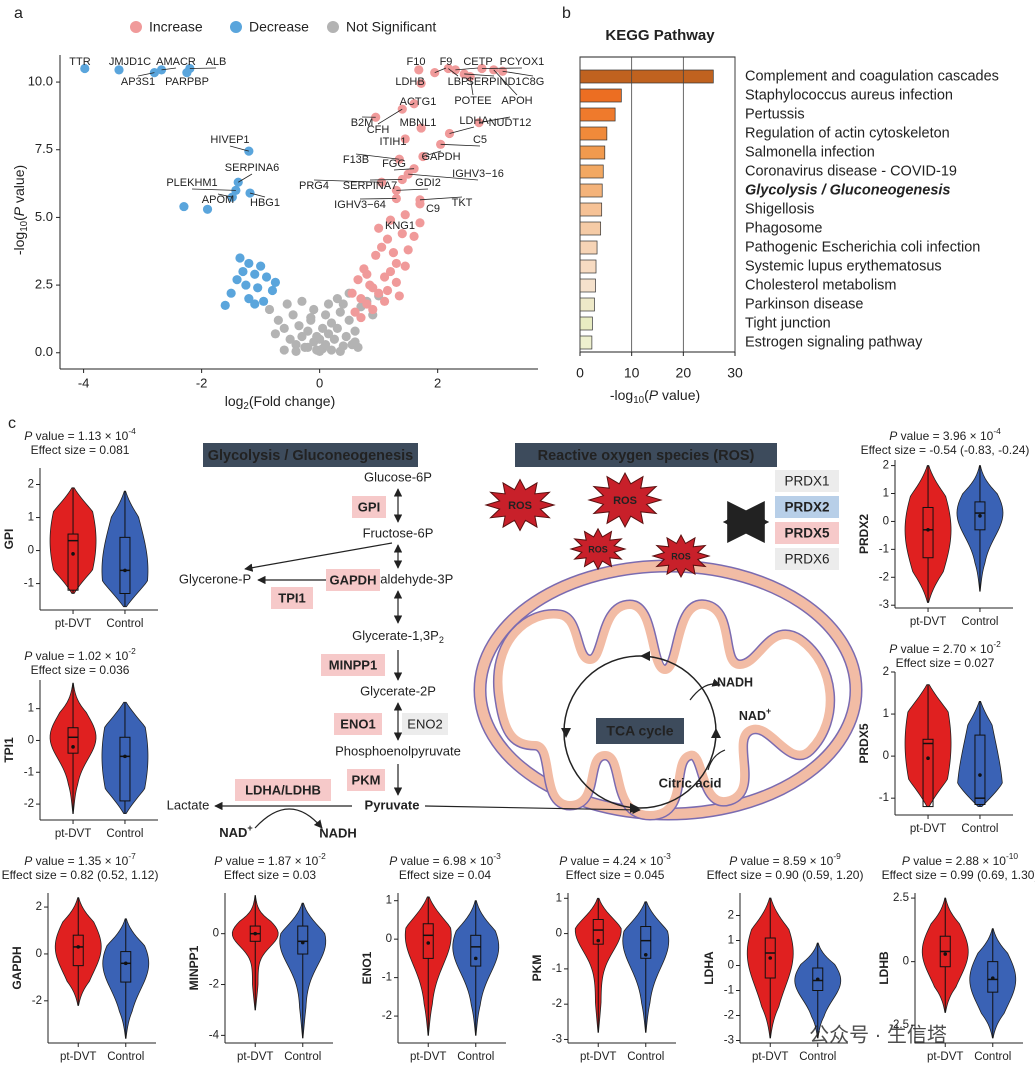 The width and height of the screenshot is (1035, 1077). I want to click on x-tick-label: -2, so click(202, 382).